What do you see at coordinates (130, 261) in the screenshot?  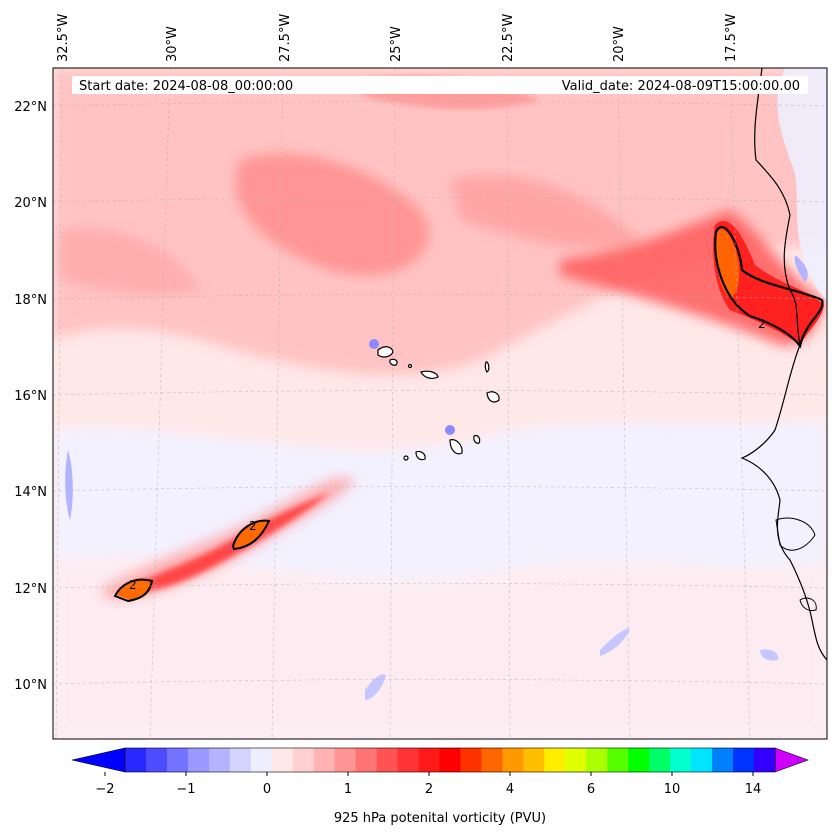 I see `pv-field-west-band` at bounding box center [130, 261].